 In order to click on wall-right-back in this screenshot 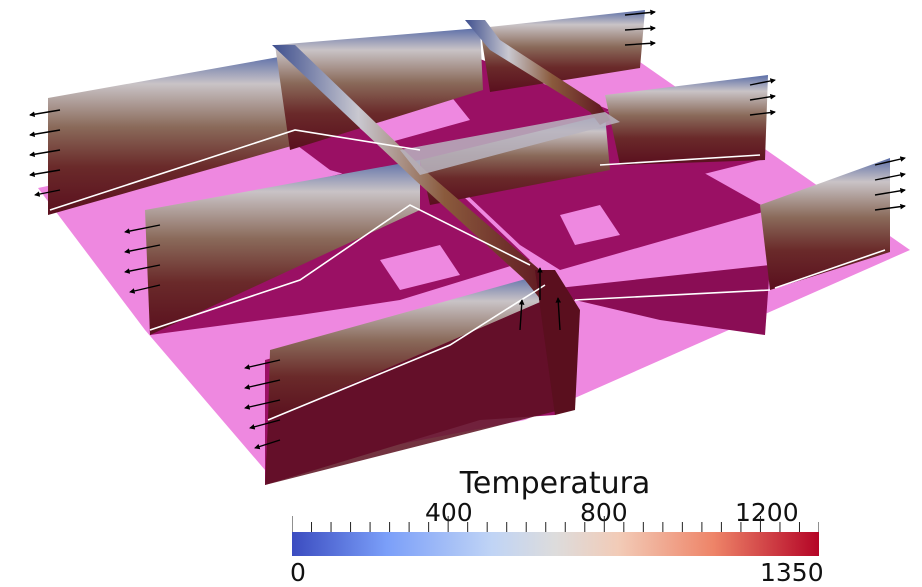, I will do `click(686, 120)`.